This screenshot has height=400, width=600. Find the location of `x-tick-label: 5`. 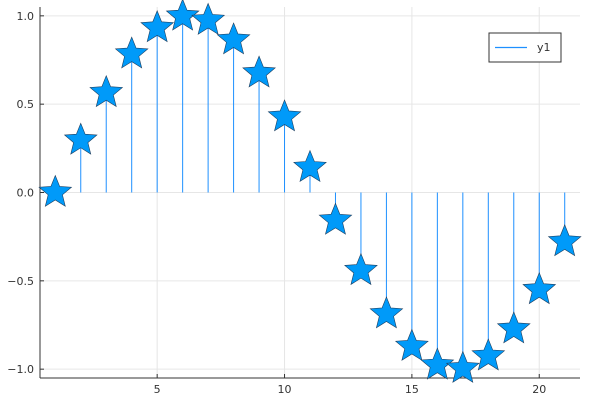

x-tick-label: 5 is located at coordinates (157, 389).